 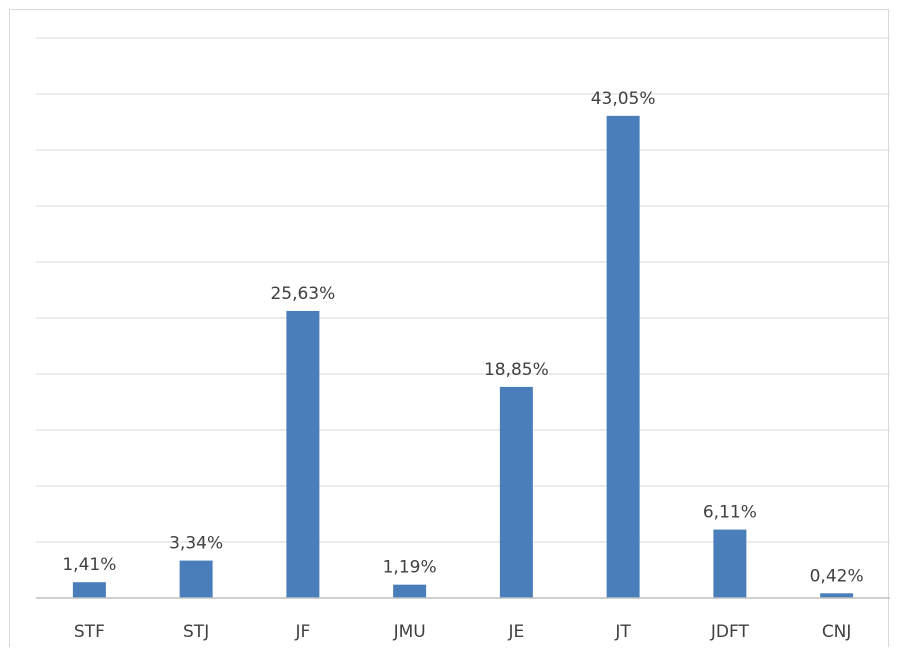 What do you see at coordinates (89, 632) in the screenshot?
I see `x-tick-label-stf: STF` at bounding box center [89, 632].